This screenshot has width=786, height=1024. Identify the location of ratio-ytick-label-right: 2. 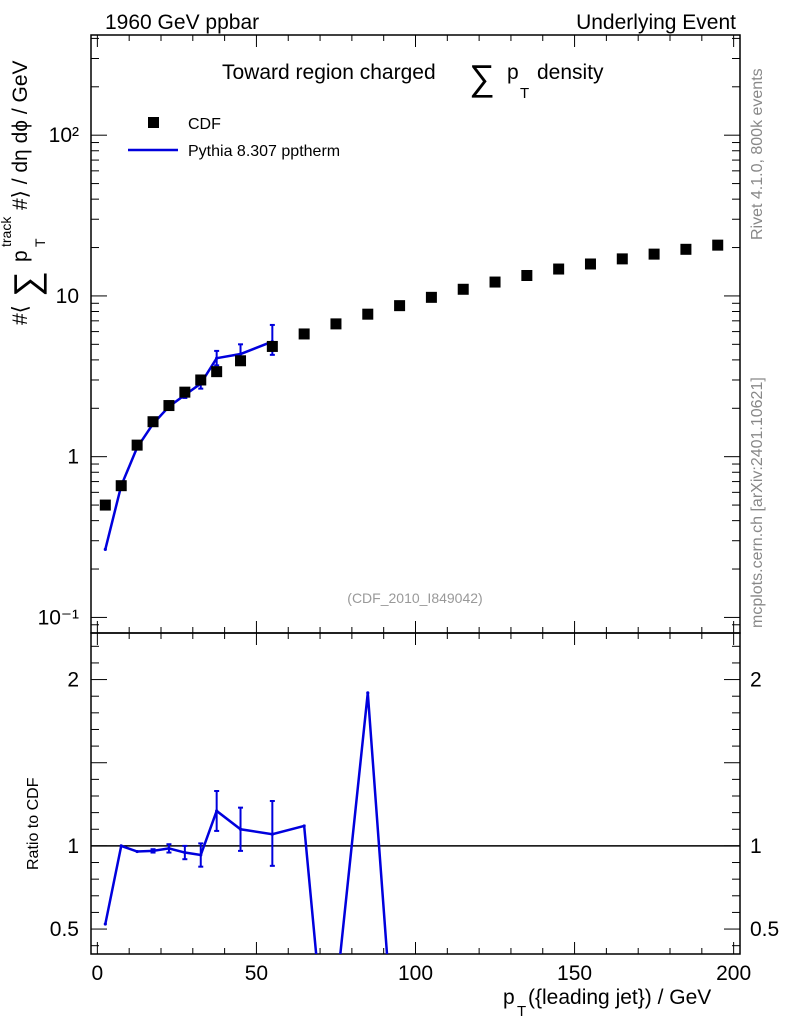
(756, 680).